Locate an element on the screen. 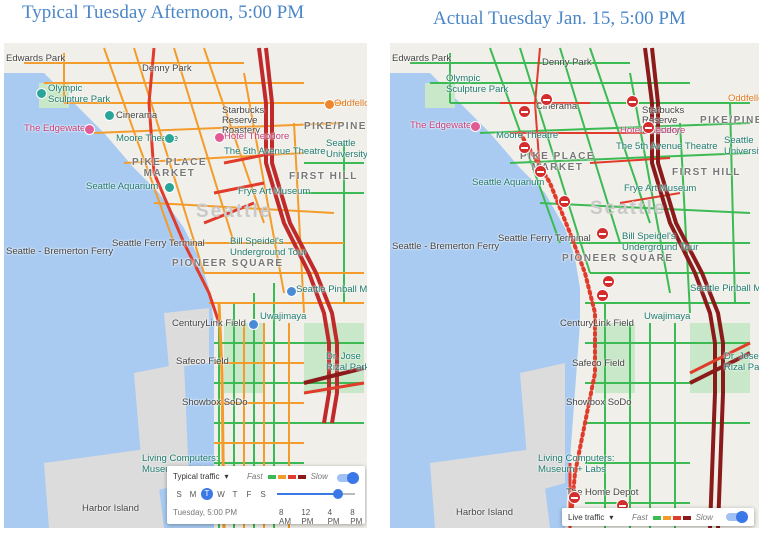 This screenshot has height=537, width=769. edgewater-pin is located at coordinates (89, 129).